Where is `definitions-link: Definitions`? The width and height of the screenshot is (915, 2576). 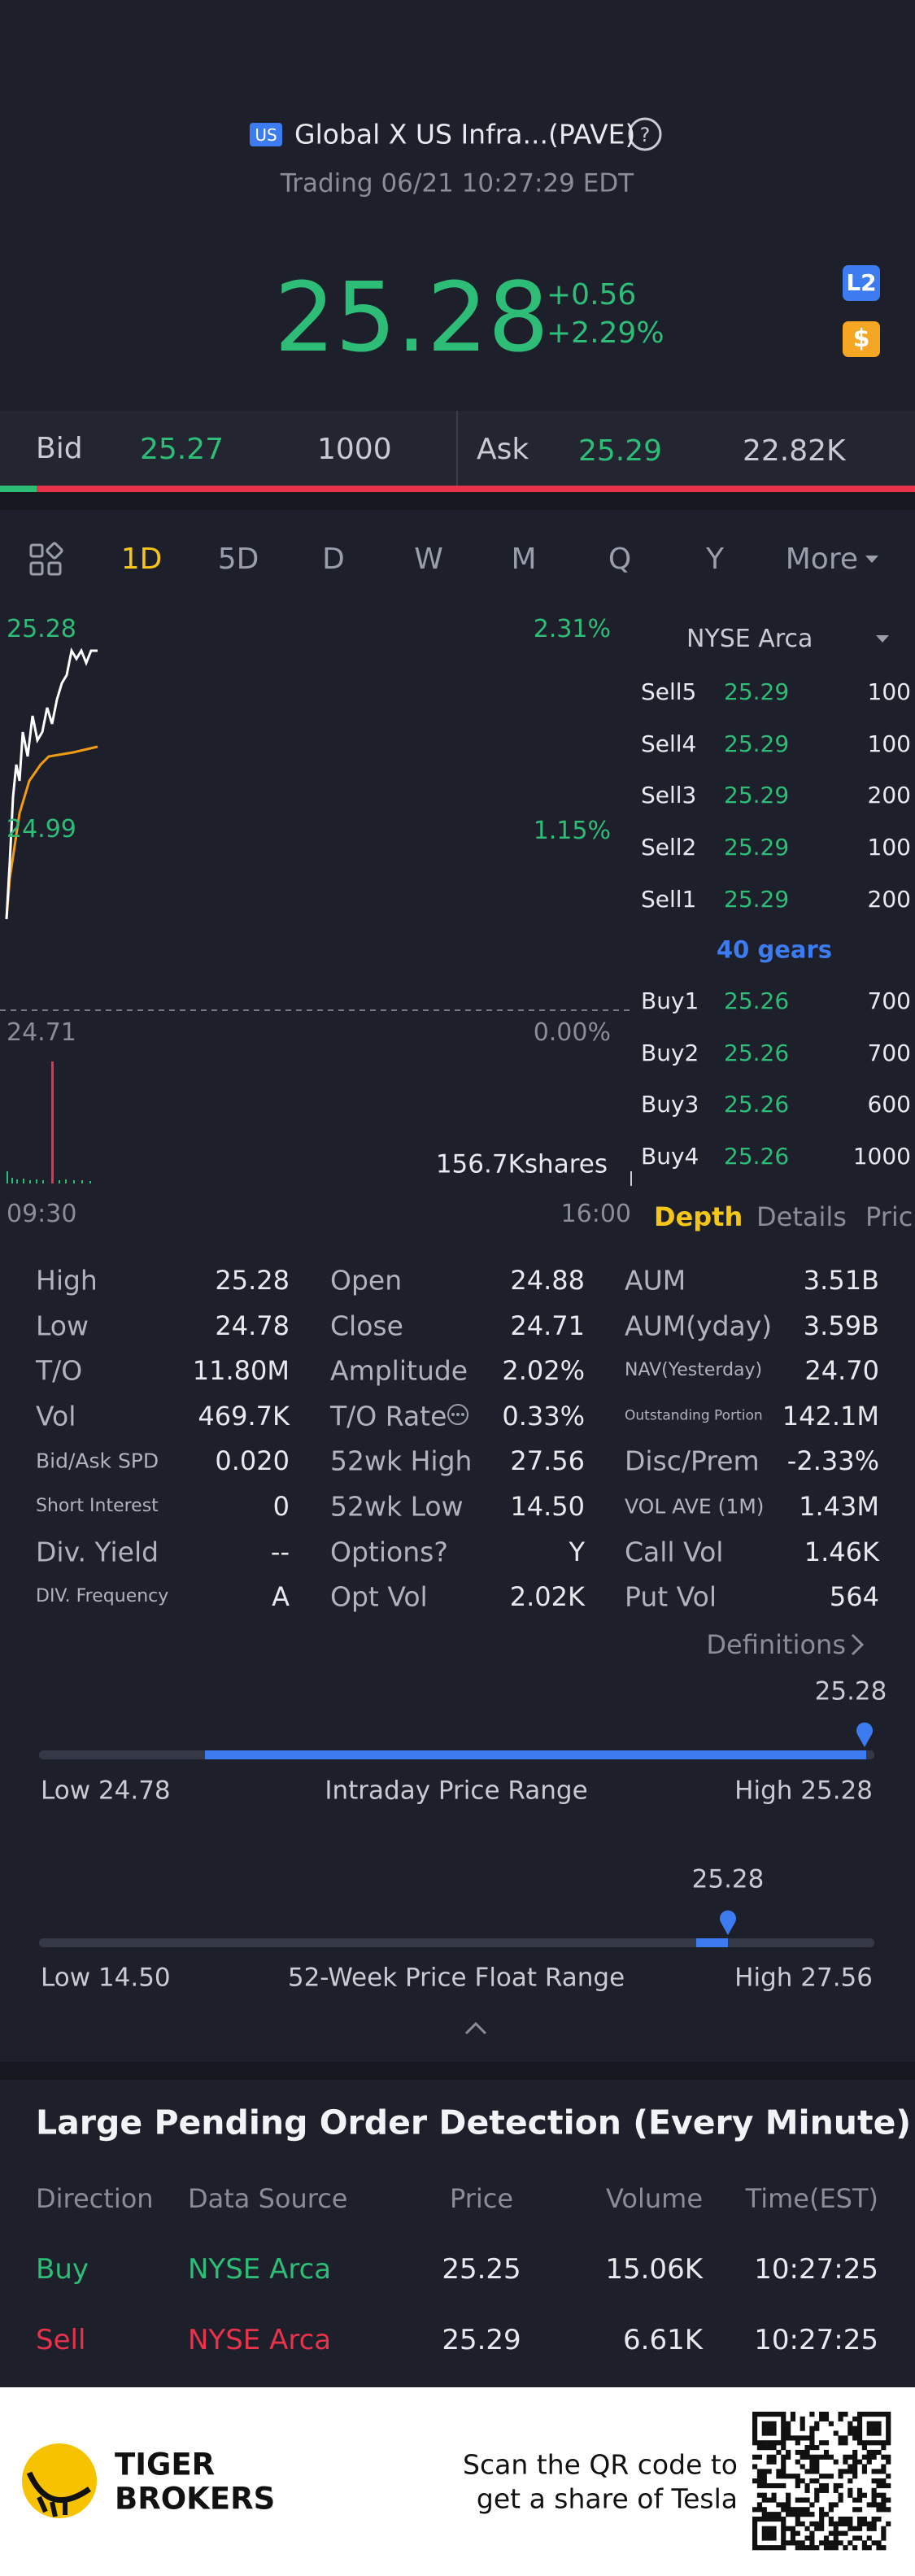 definitions-link: Definitions is located at coordinates (776, 1644).